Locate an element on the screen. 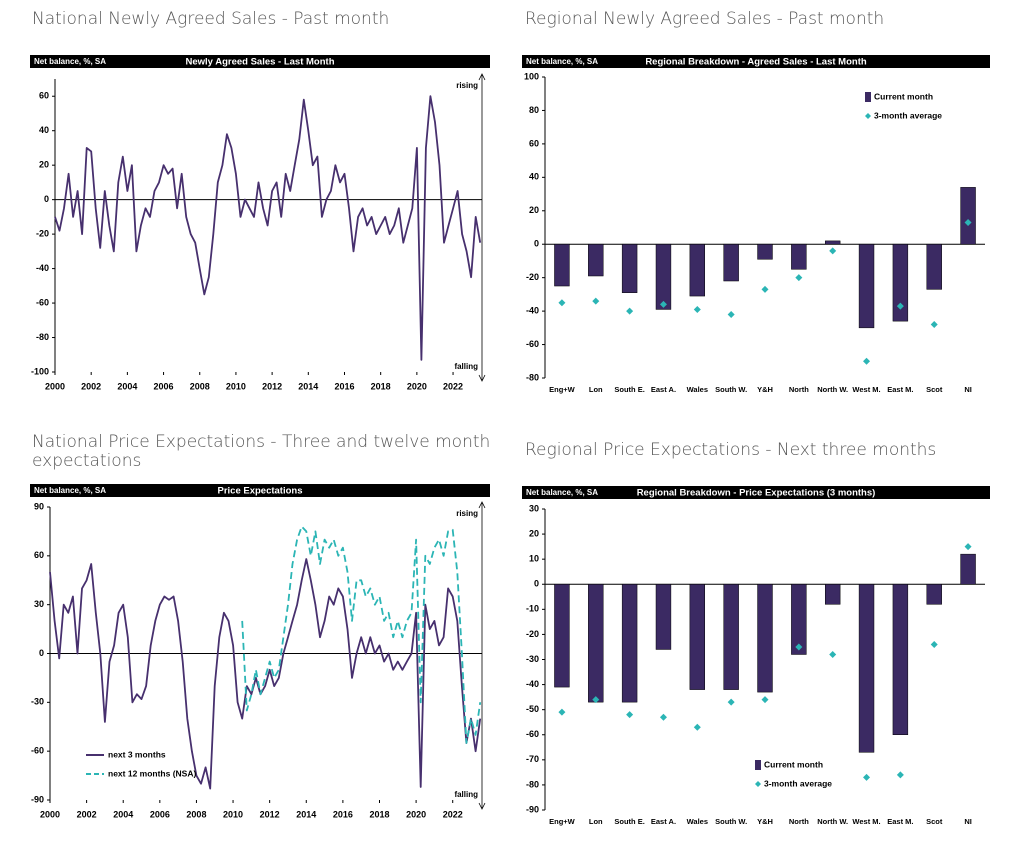  y-tick-label: 10 is located at coordinates (534, 559).